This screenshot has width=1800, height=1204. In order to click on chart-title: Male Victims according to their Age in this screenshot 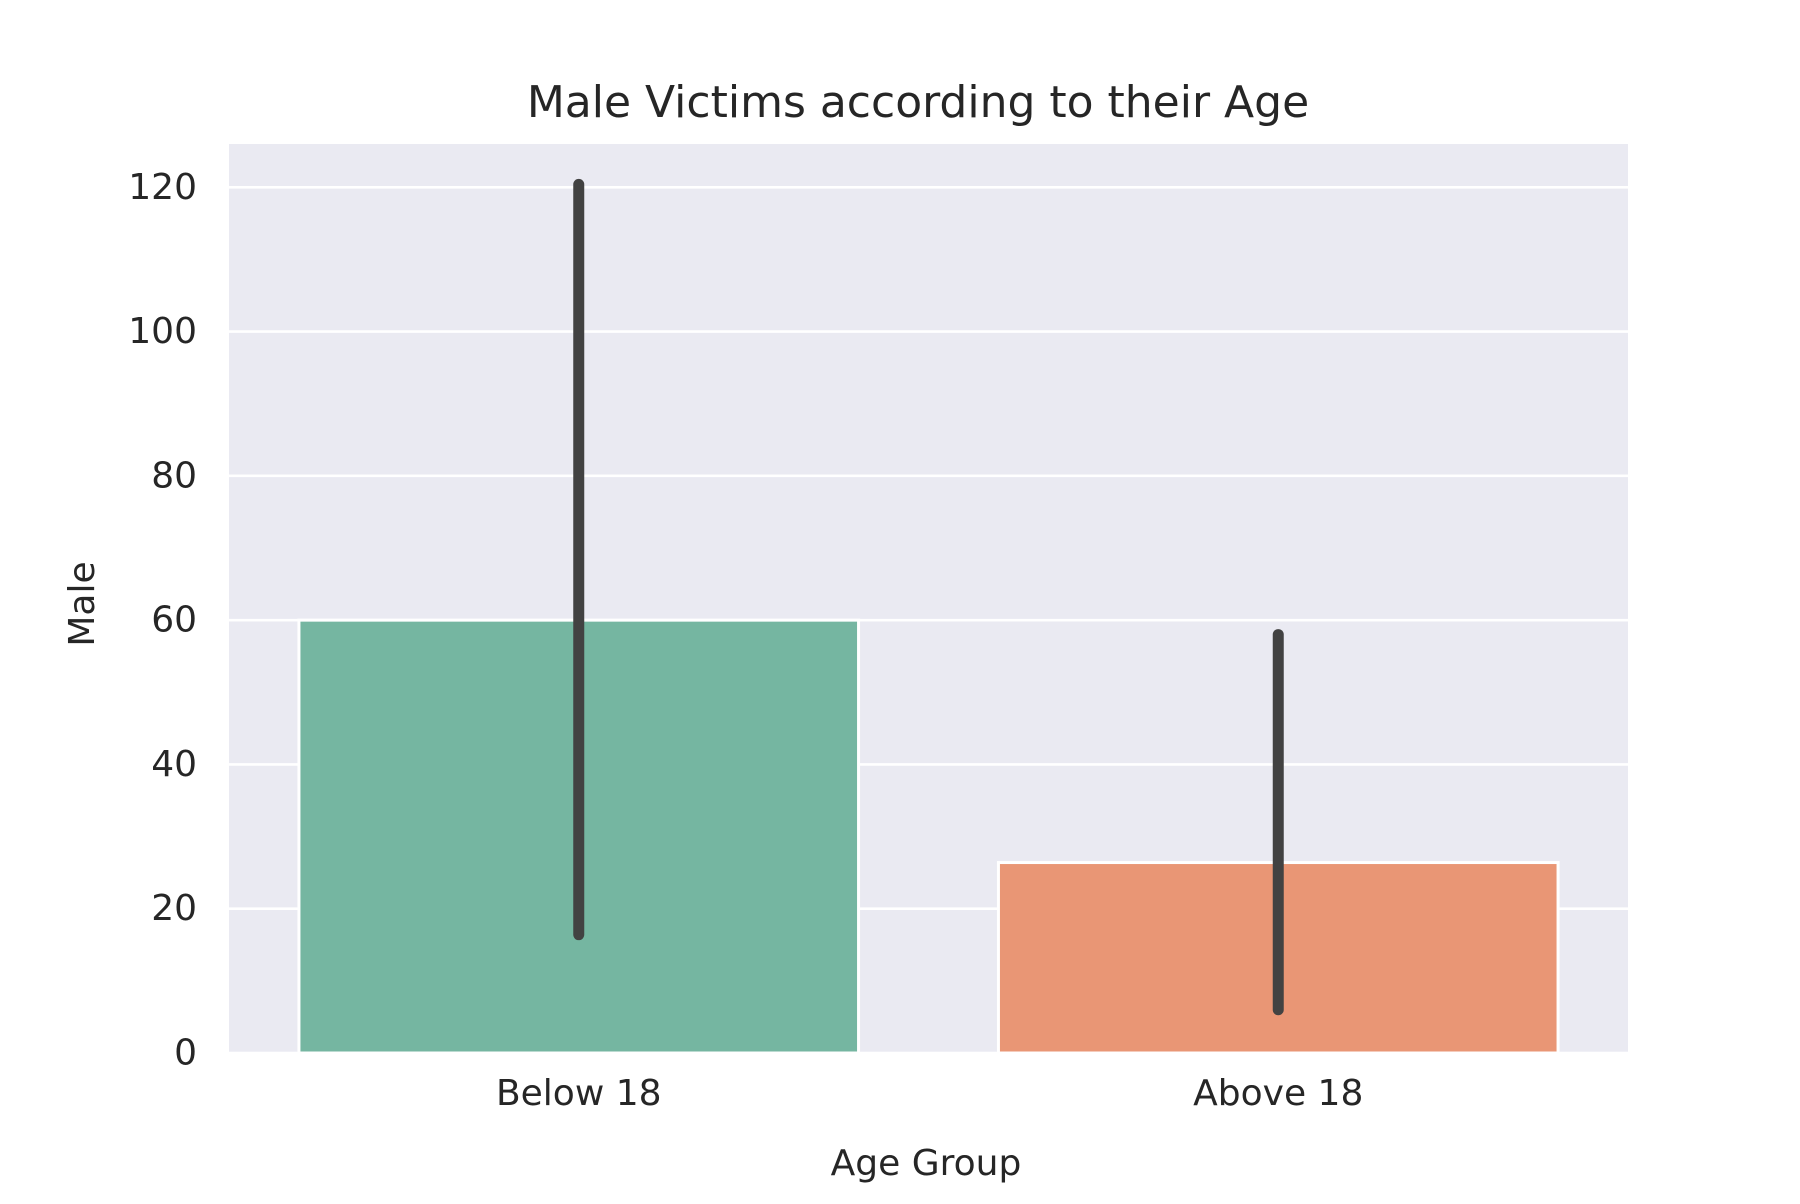, I will do `click(918, 102)`.